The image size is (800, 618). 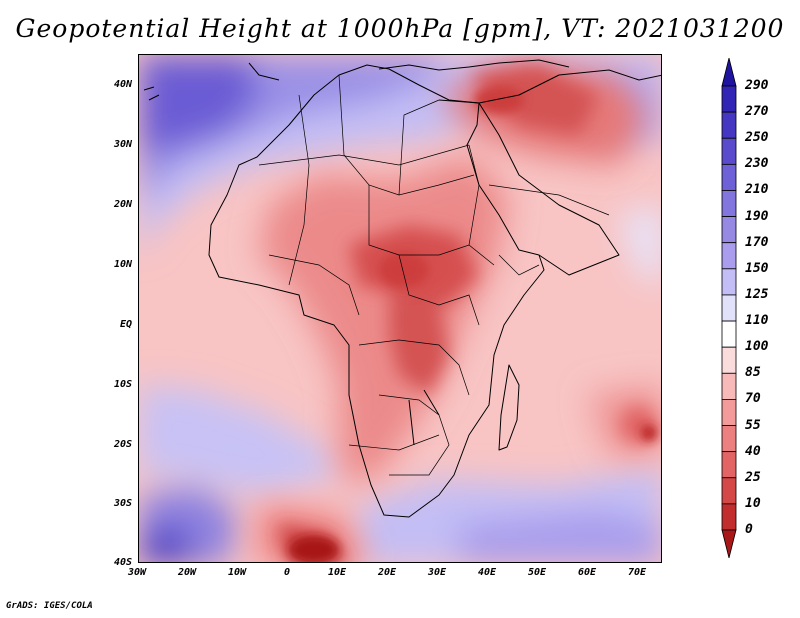 What do you see at coordinates (122, 144) in the screenshot?
I see `lat-label-30n: 30N` at bounding box center [122, 144].